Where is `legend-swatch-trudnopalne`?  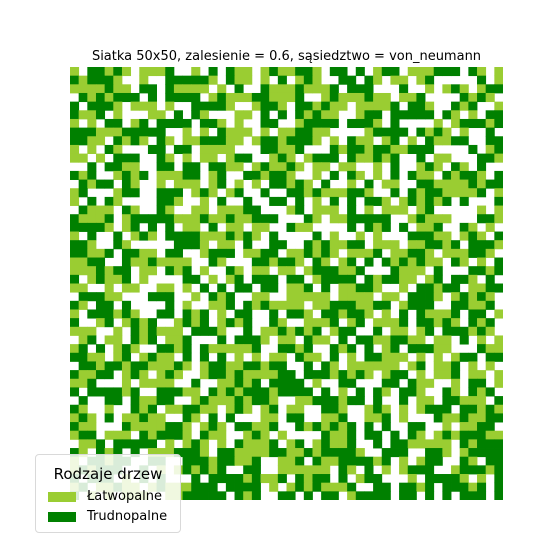
legend-swatch-trudnopalne is located at coordinates (62, 517).